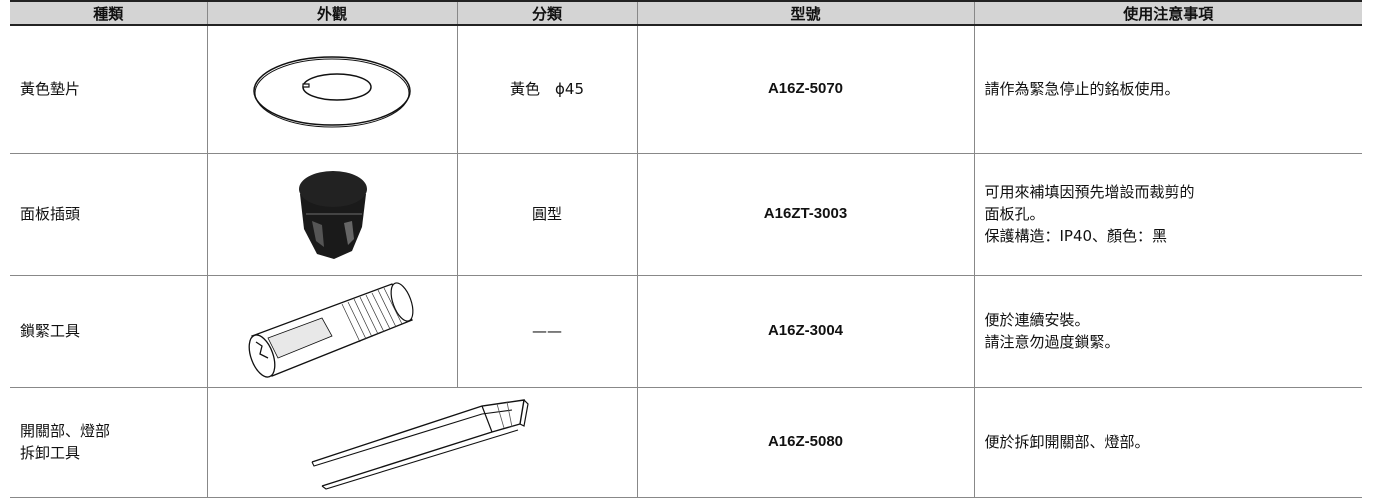 This screenshot has width=1373, height=499. What do you see at coordinates (805, 89) in the screenshot?
I see `model-cell: A16Z-5070` at bounding box center [805, 89].